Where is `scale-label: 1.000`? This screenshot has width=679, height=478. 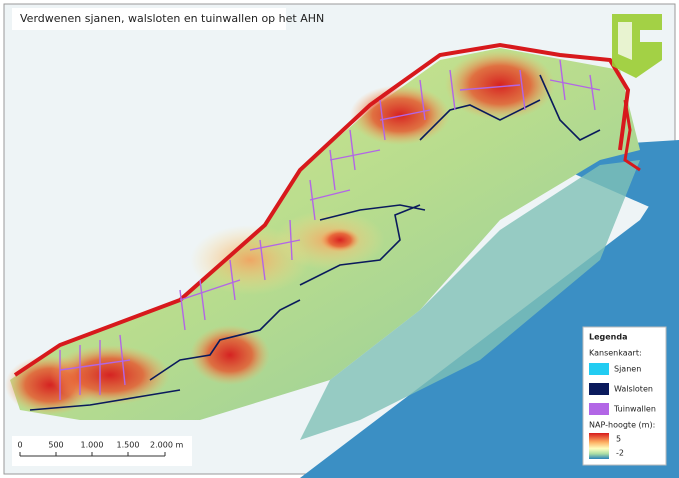
scale-label: 1.000 is located at coordinates (92, 445).